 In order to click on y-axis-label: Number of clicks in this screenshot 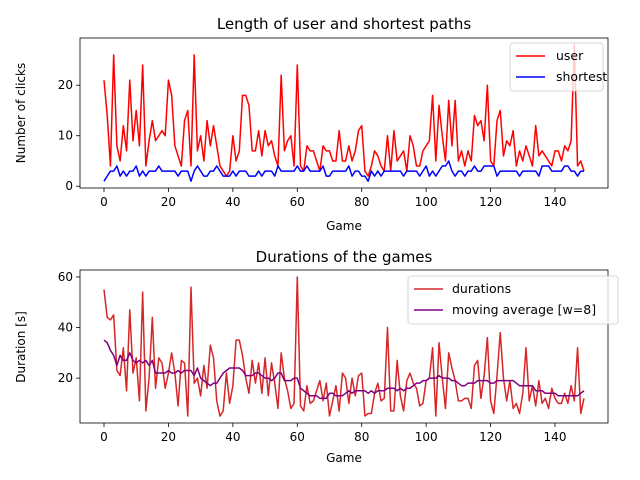, I will do `click(21, 113)`.